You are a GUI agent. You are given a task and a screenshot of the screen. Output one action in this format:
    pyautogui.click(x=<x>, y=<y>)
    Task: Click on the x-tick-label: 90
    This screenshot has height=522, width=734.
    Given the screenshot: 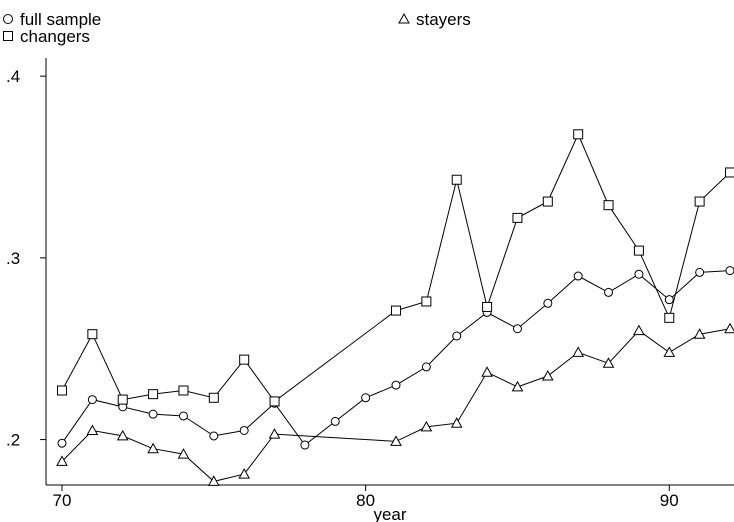 What is the action you would take?
    pyautogui.click(x=669, y=500)
    